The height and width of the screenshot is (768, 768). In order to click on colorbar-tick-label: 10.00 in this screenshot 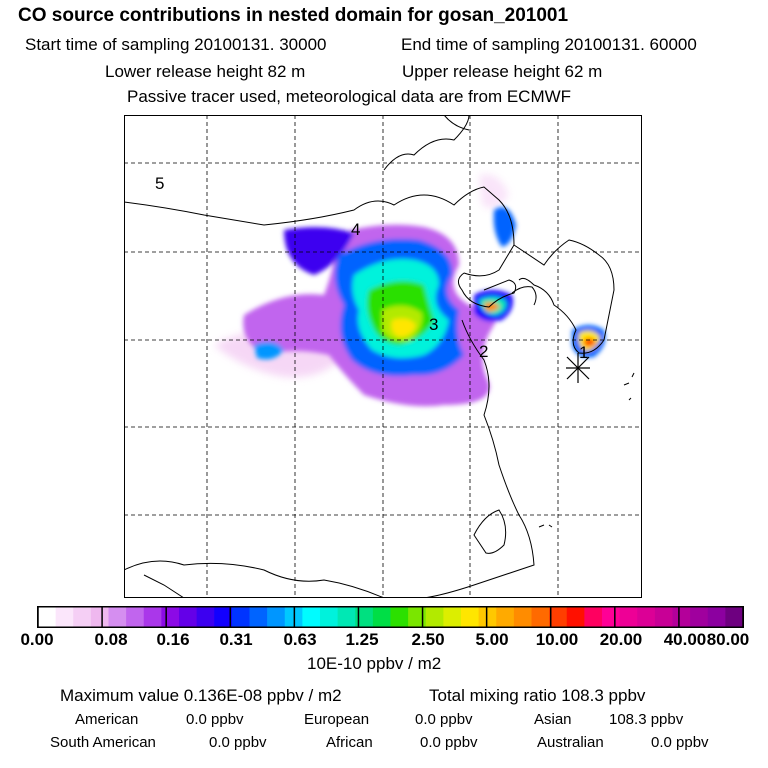, I will do `click(557, 639)`.